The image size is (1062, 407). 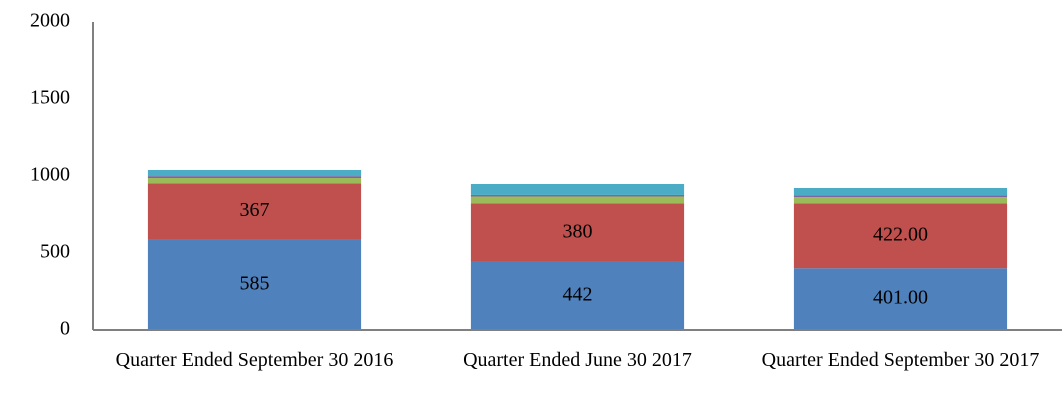 I want to click on data-label: 422.00, so click(x=900, y=234).